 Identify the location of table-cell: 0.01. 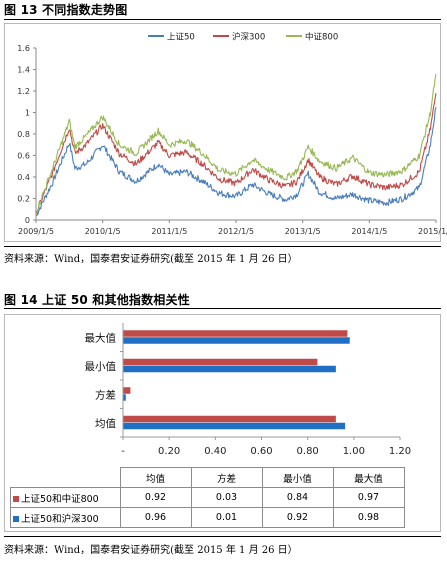
(226, 517).